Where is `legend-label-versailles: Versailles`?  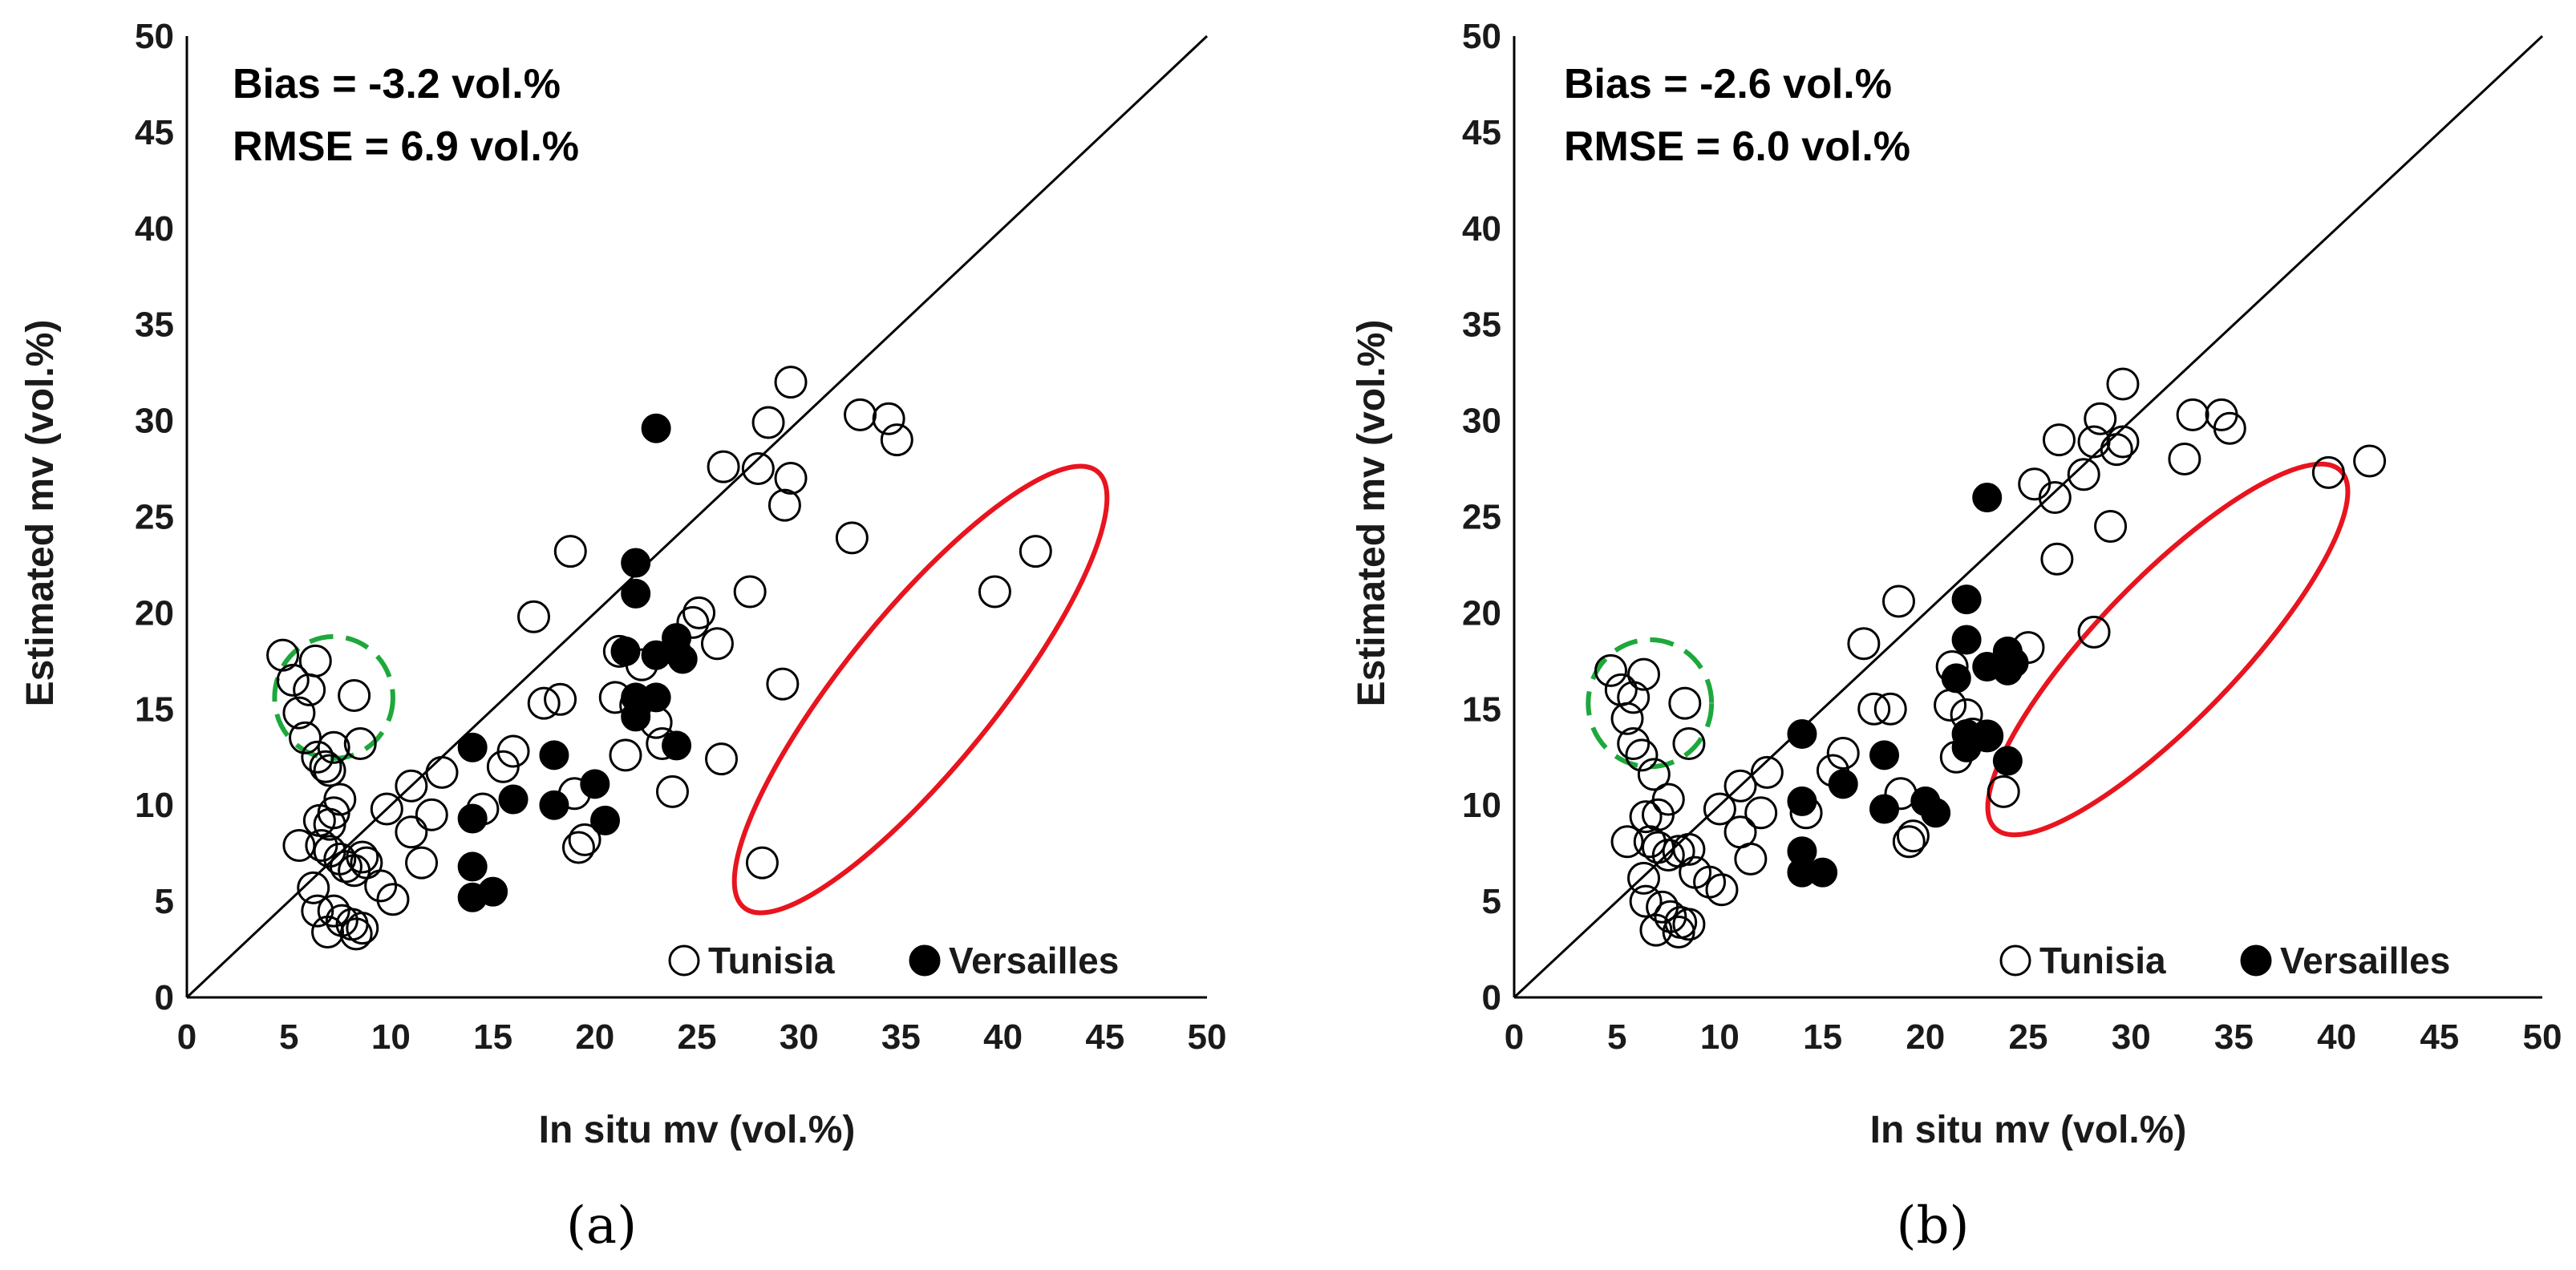 legend-label-versailles: Versailles is located at coordinates (2365, 961).